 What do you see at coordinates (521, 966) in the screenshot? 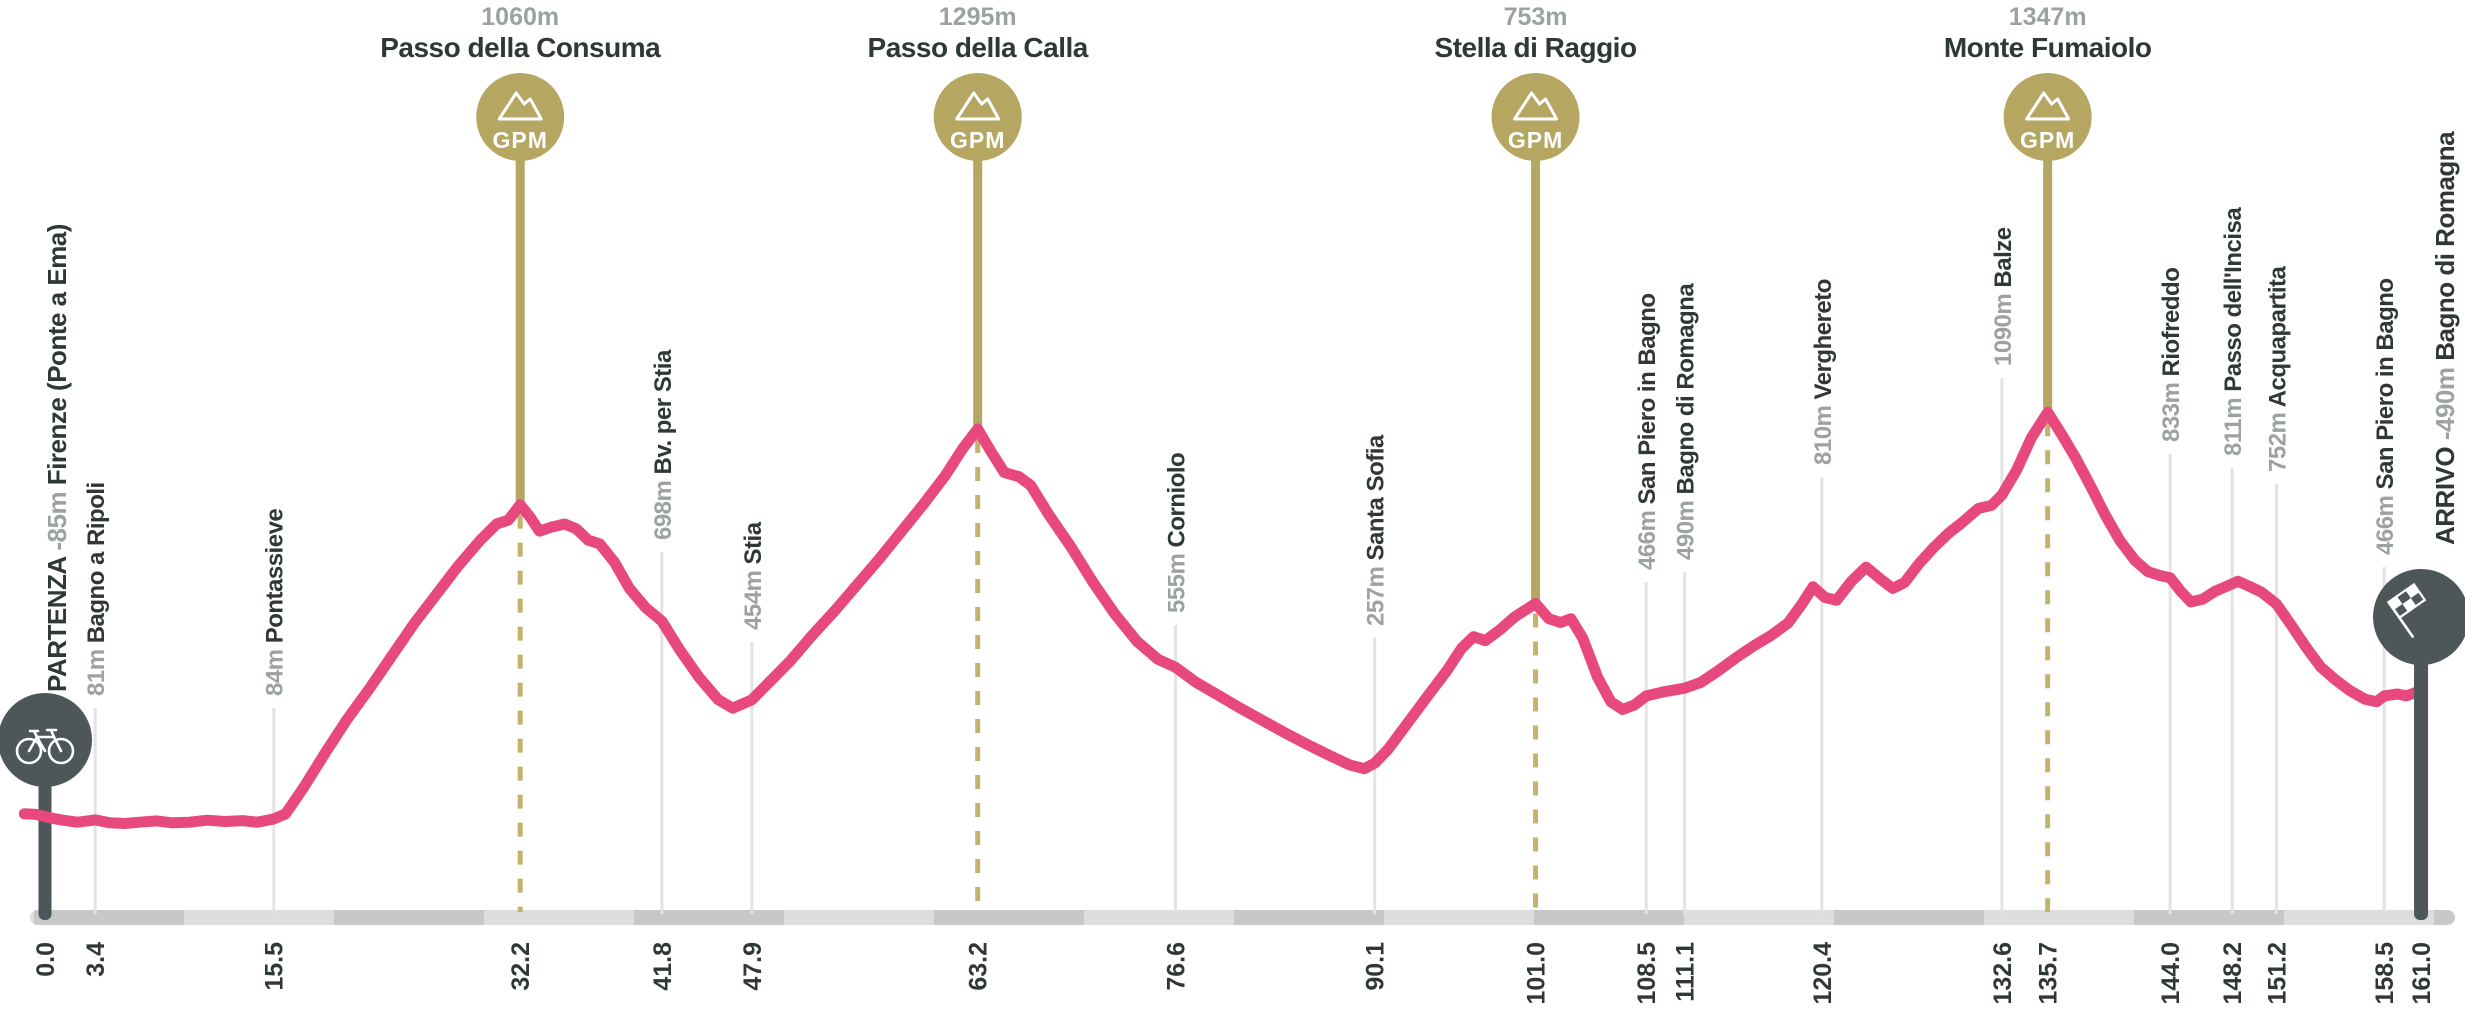
I see `x-tick-label: 32.2` at bounding box center [521, 966].